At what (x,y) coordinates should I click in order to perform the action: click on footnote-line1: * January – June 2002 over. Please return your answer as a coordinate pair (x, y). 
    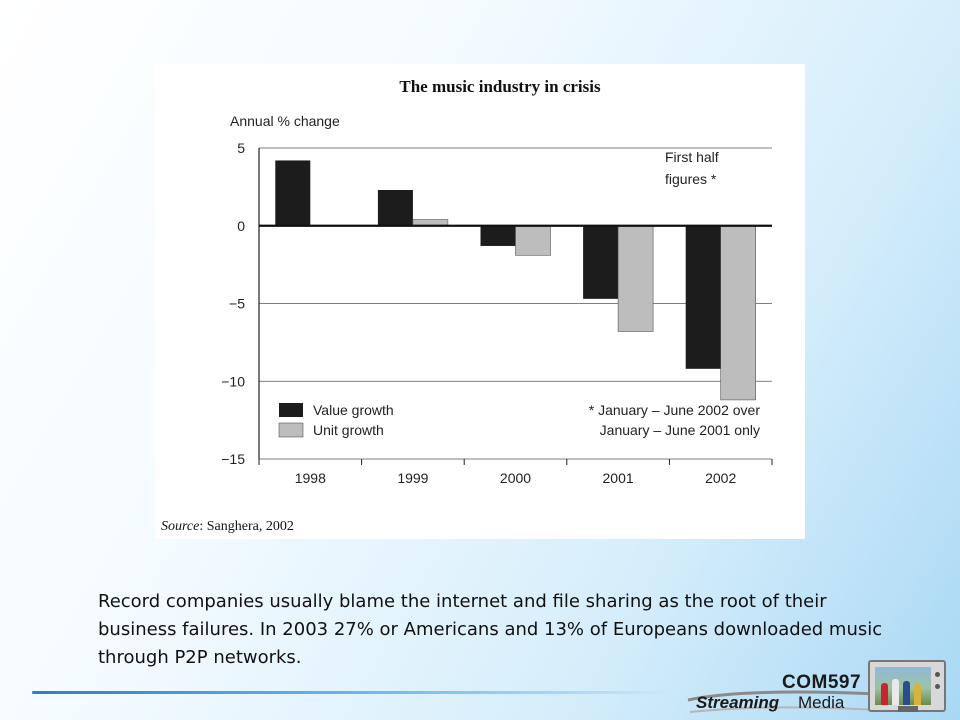
    Looking at the image, I should click on (675, 410).